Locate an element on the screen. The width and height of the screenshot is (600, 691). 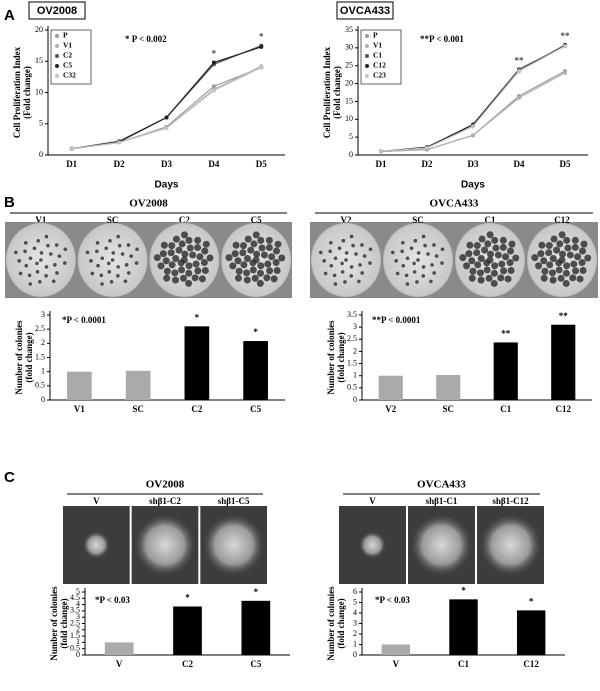
annotation: *P < 0.03 is located at coordinates (392, 600).